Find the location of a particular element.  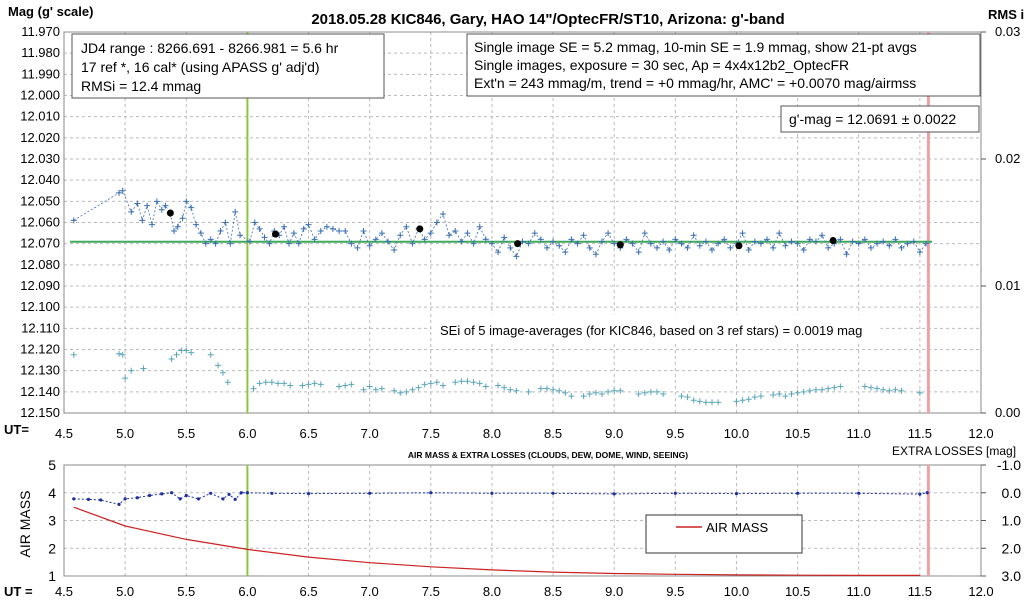

annotation-rmsi: RMSi = 12.4 mmag is located at coordinates (141, 86).